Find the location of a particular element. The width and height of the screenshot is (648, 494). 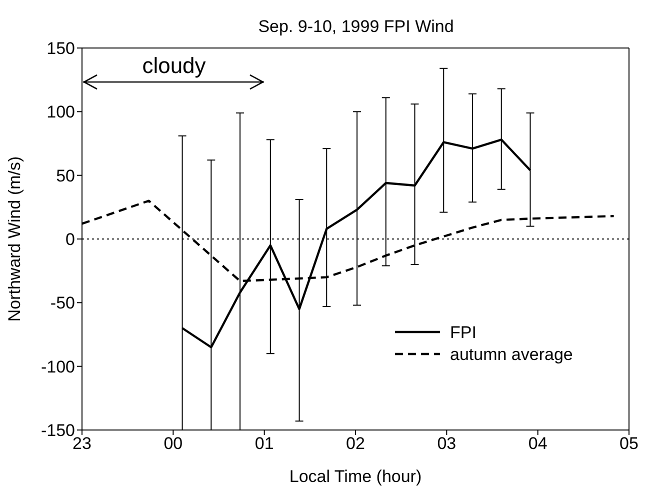

x-tick-label: 00 is located at coordinates (173, 444).